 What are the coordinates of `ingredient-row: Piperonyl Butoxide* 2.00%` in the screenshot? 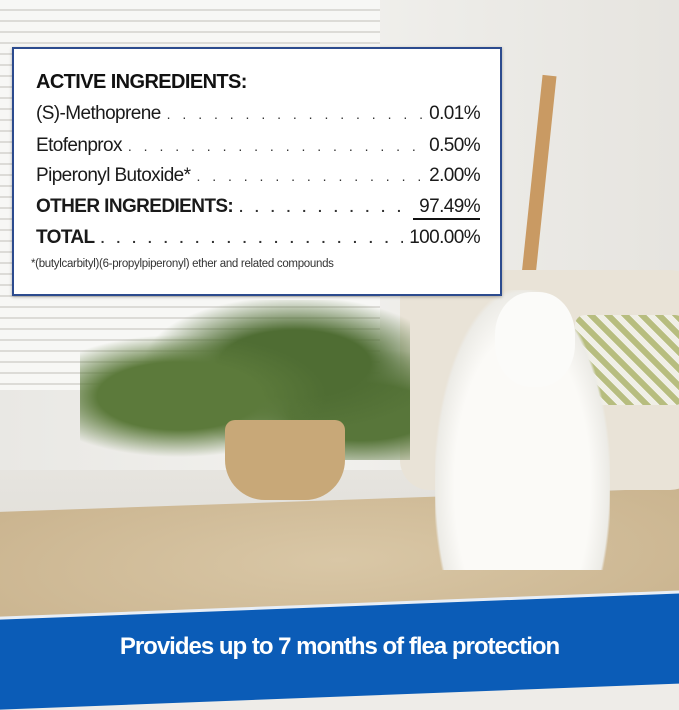 It's located at (258, 176).